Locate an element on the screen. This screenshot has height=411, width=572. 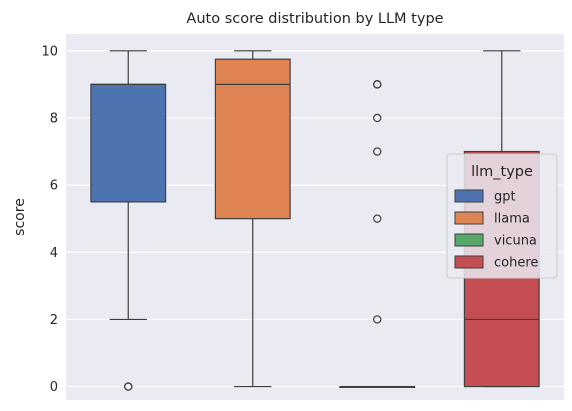
legend-swatch-cohere is located at coordinates (469, 262).